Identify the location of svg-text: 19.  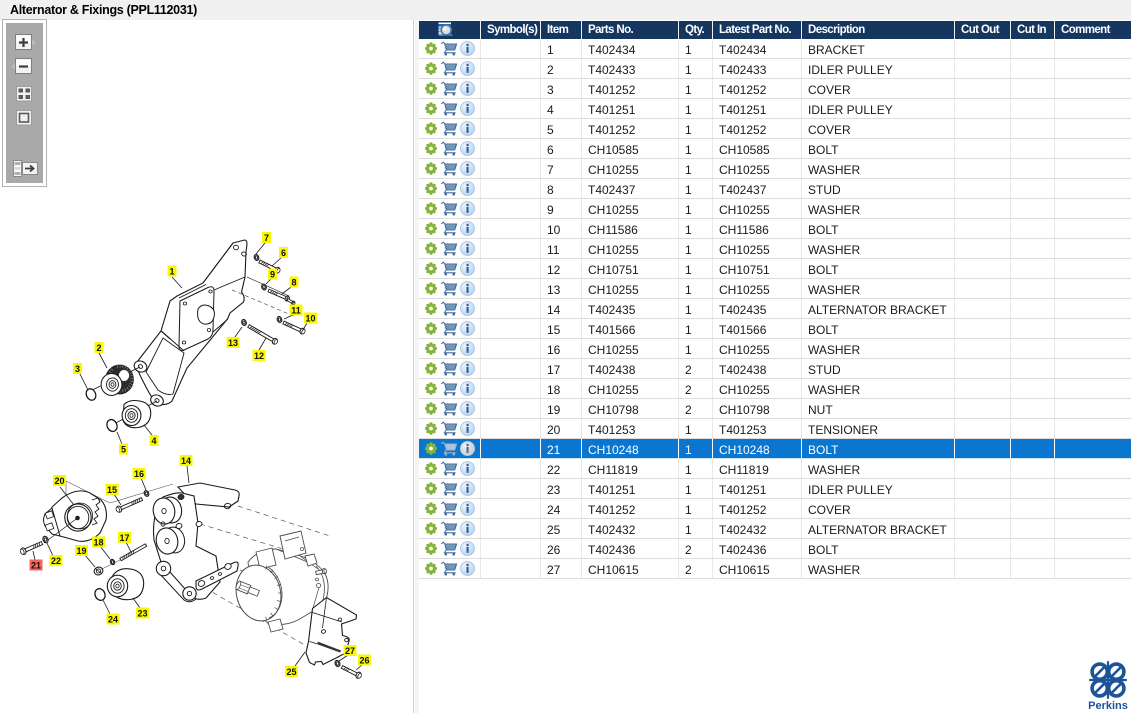
(81, 551).